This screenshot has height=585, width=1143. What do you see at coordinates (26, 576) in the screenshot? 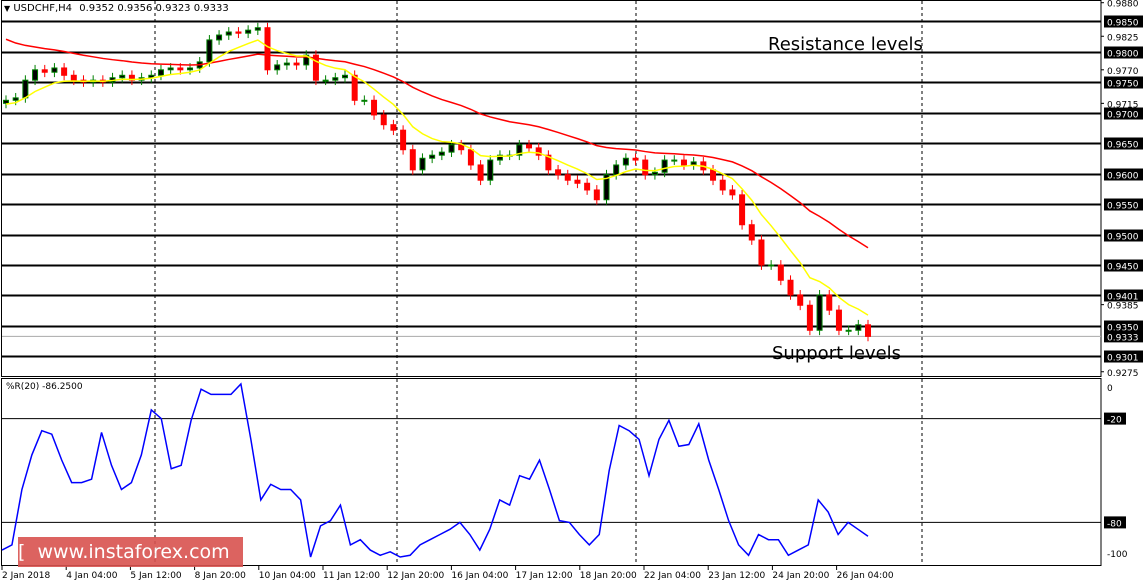
I see `time-tick-label: 2 Jan 2018` at bounding box center [26, 576].